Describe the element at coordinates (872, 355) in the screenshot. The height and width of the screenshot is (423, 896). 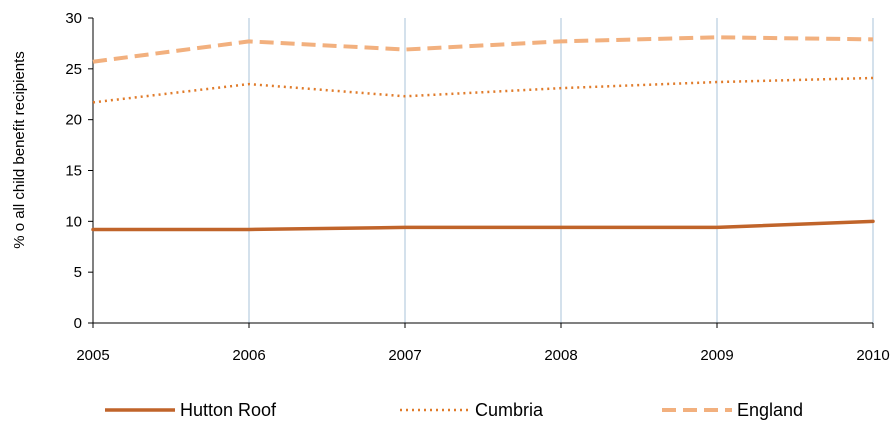
I see `x-tick-label: 2010` at that location.